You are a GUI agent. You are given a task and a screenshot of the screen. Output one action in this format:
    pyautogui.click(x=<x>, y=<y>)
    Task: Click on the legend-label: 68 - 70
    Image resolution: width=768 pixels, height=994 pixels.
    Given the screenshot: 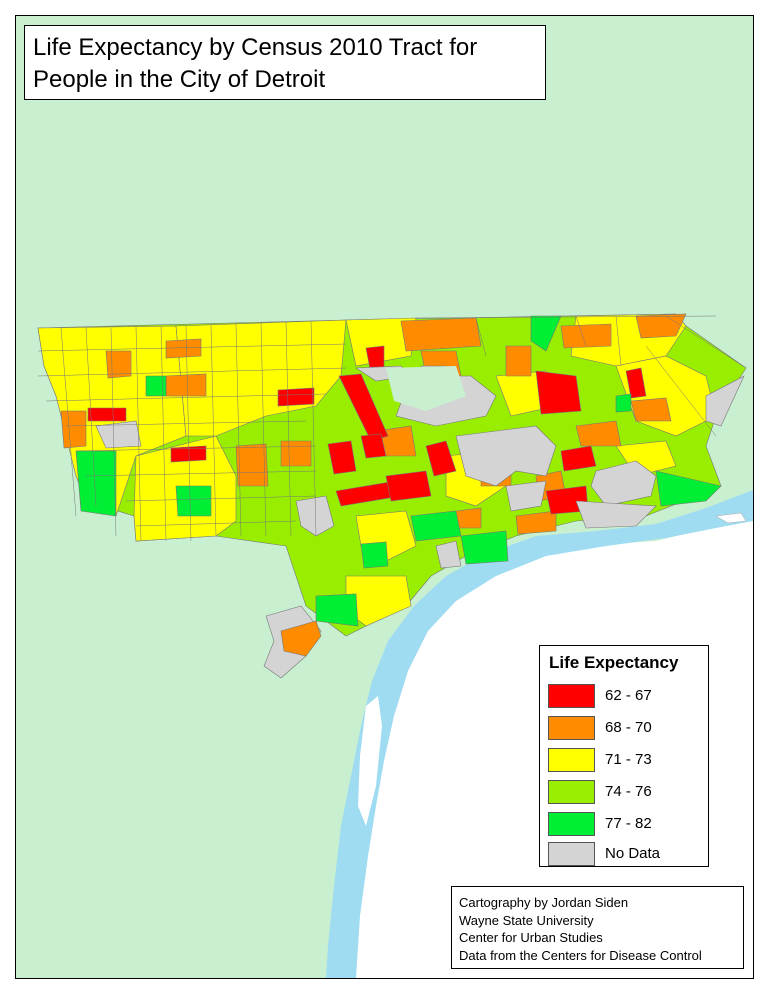 What is the action you would take?
    pyautogui.click(x=628, y=727)
    